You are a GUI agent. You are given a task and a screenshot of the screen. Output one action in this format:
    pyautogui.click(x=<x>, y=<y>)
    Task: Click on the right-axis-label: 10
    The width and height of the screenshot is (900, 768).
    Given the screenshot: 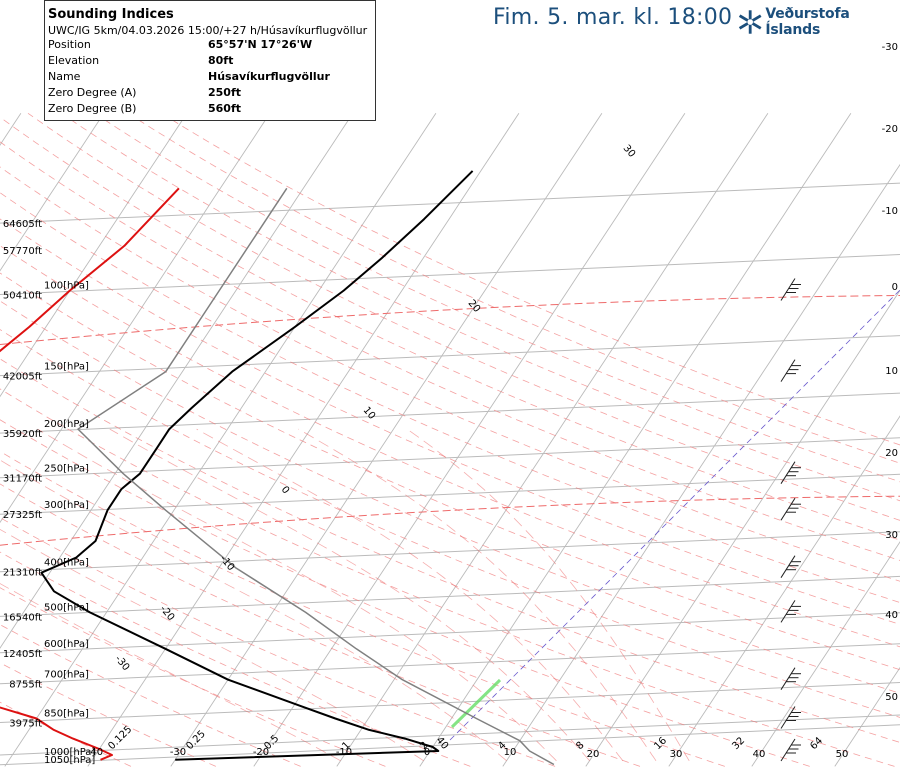 What is the action you would take?
    pyautogui.click(x=891, y=371)
    